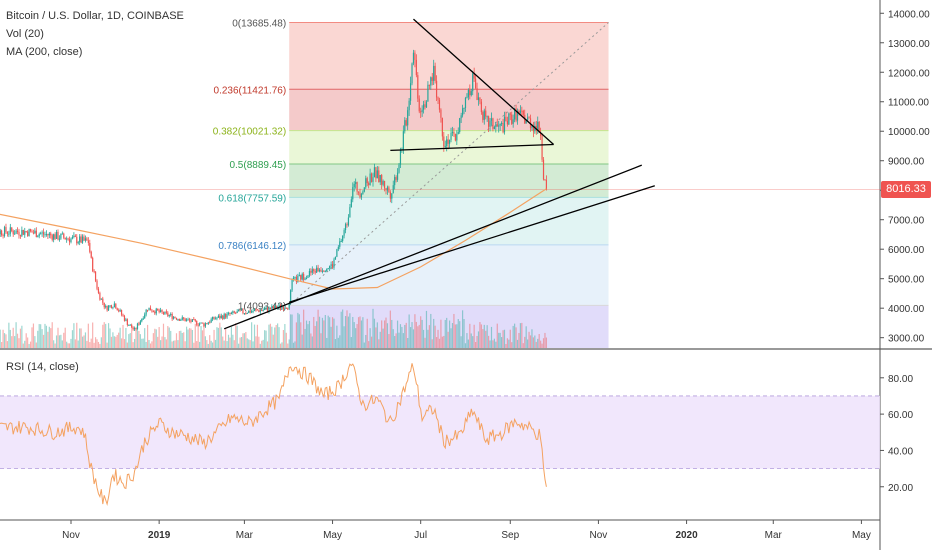 This screenshot has width=932, height=550. I want to click on price-axis-label: 12000.00, so click(909, 73).